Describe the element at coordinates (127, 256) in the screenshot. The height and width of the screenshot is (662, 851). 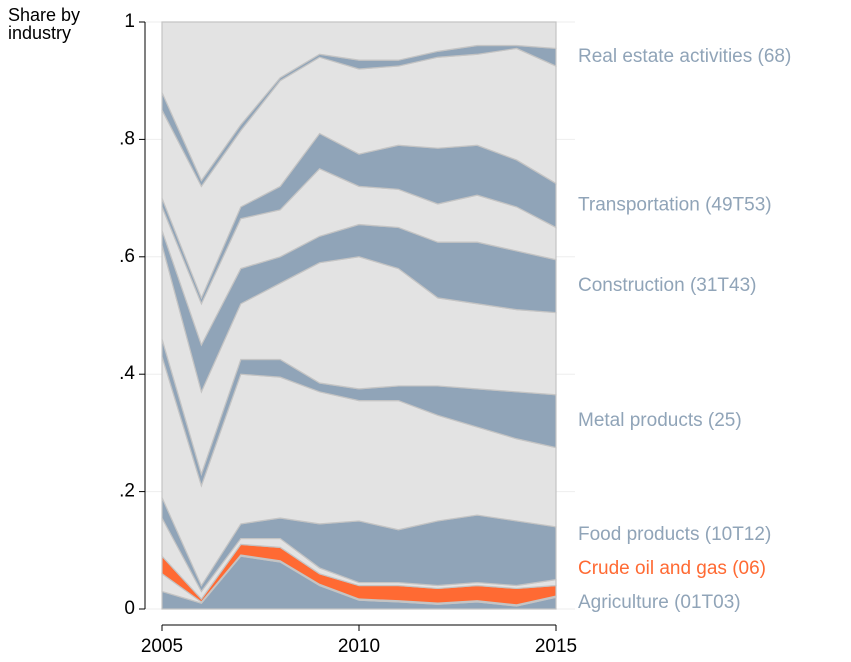
I see `y-tick-label: .6` at that location.